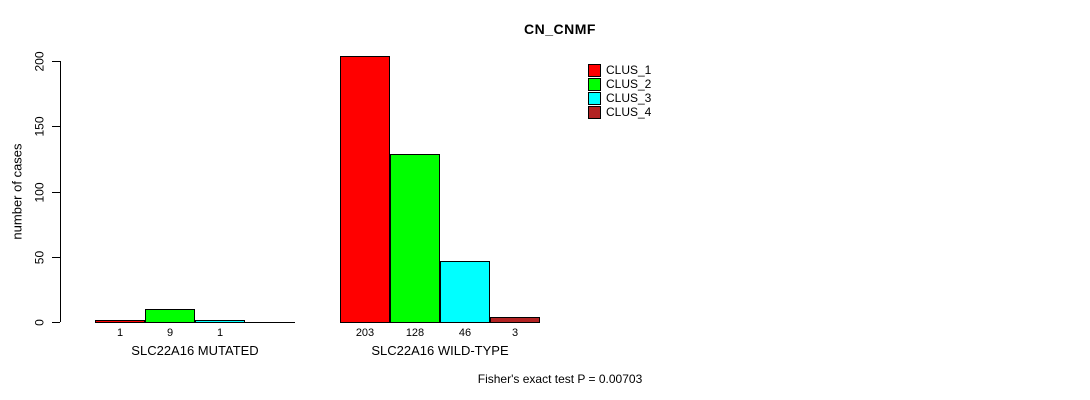 The height and width of the screenshot is (400, 1090). What do you see at coordinates (629, 98) in the screenshot?
I see `legend-label: CLUS_3` at bounding box center [629, 98].